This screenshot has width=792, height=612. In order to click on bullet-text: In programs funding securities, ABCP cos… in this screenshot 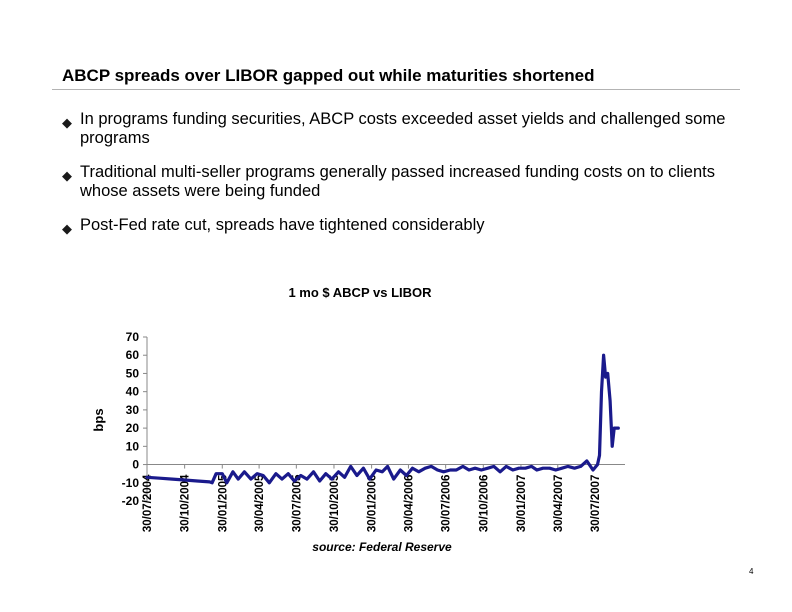, I will do `click(403, 128)`.